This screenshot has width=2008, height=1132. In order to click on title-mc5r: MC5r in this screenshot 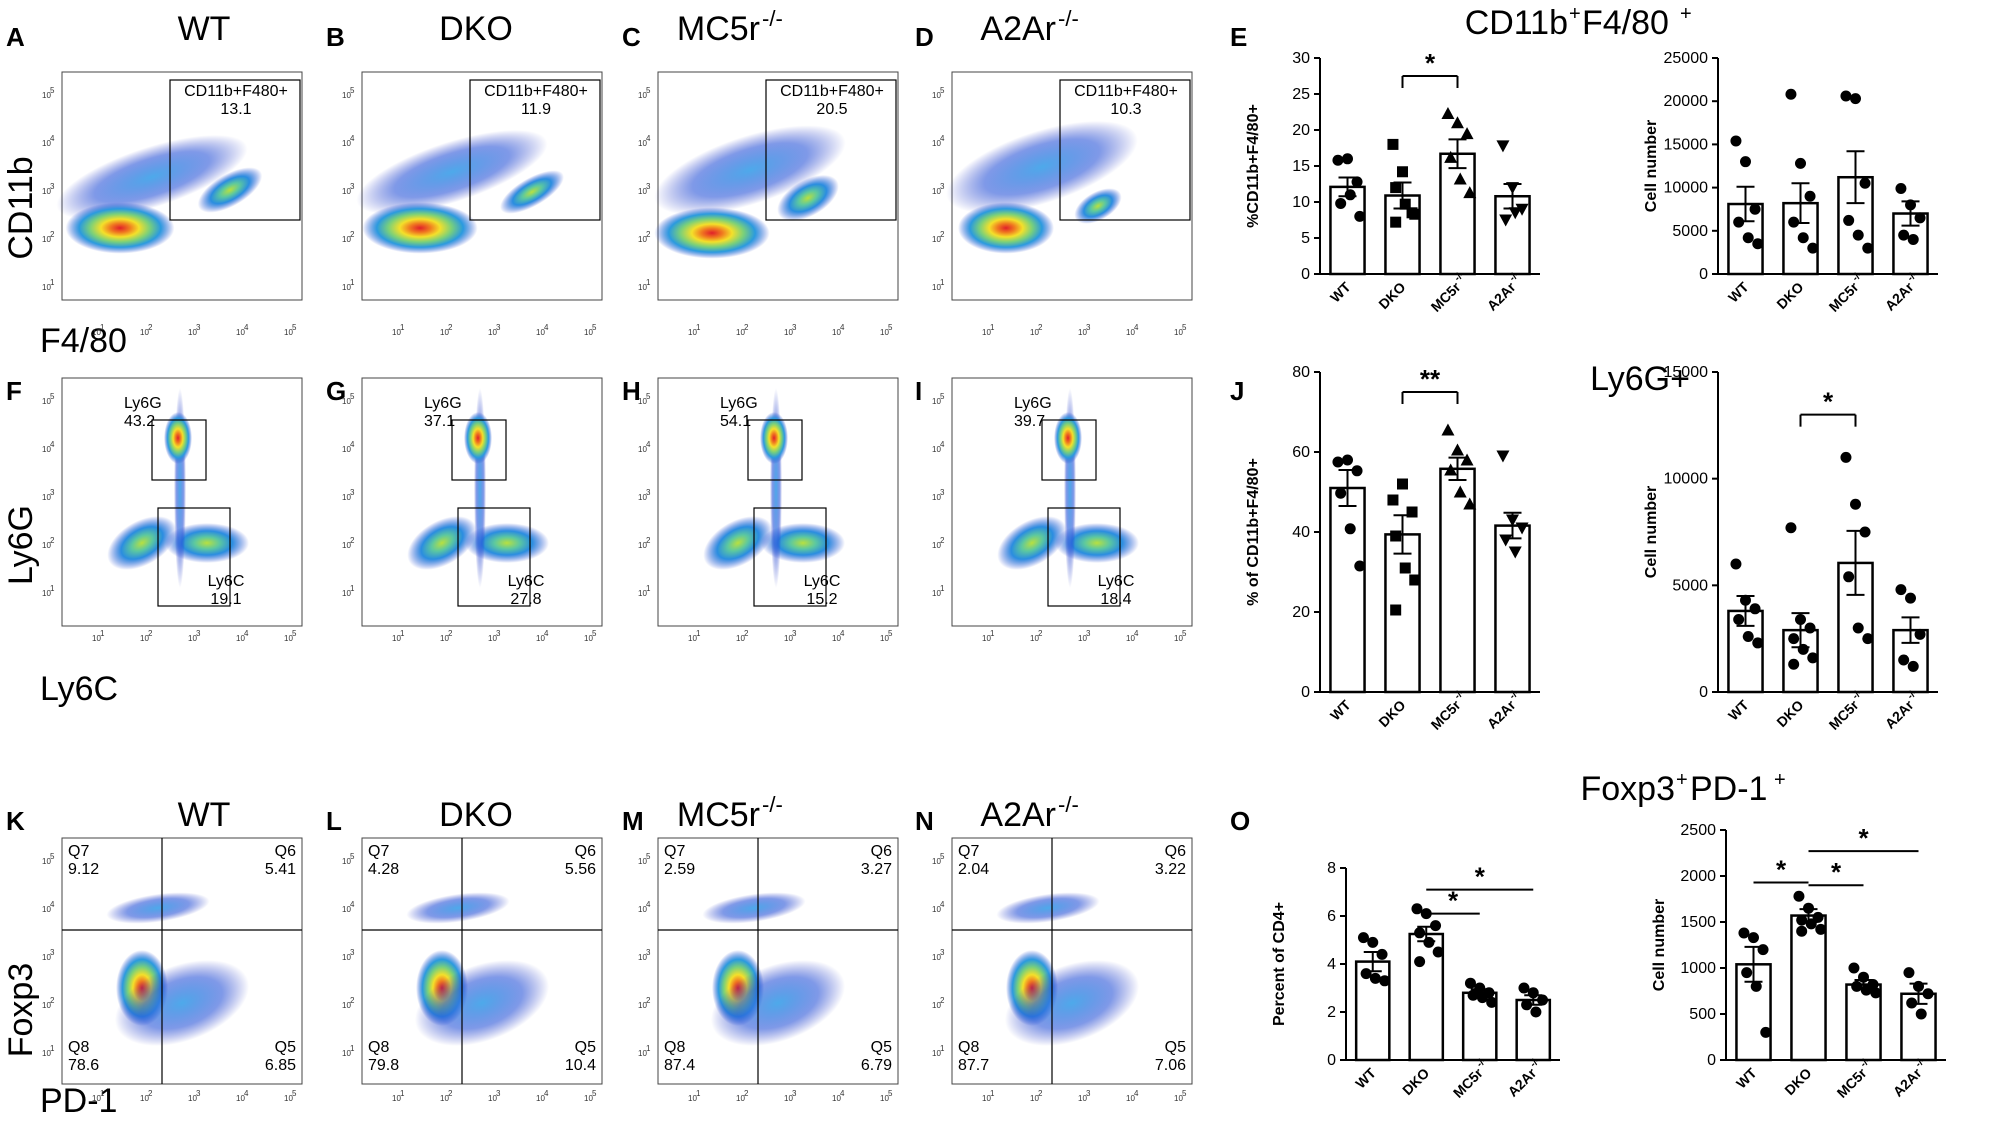, I will do `click(718, 29)`.